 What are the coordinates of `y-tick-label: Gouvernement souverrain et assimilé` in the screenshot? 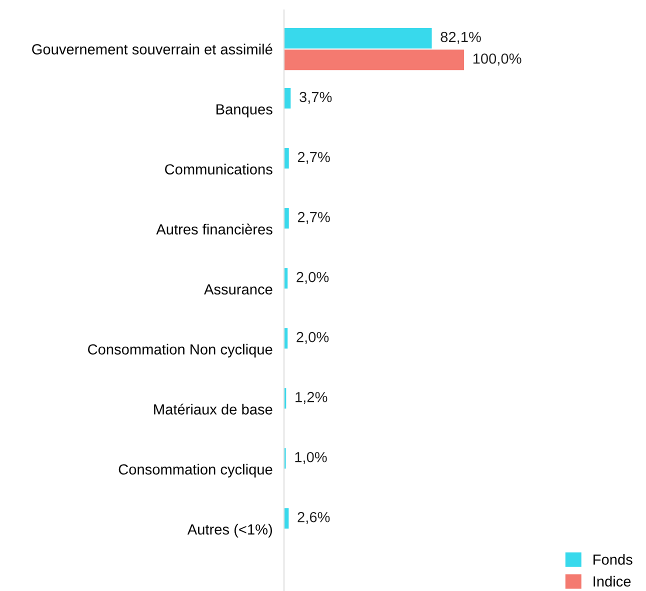 It's located at (152, 49).